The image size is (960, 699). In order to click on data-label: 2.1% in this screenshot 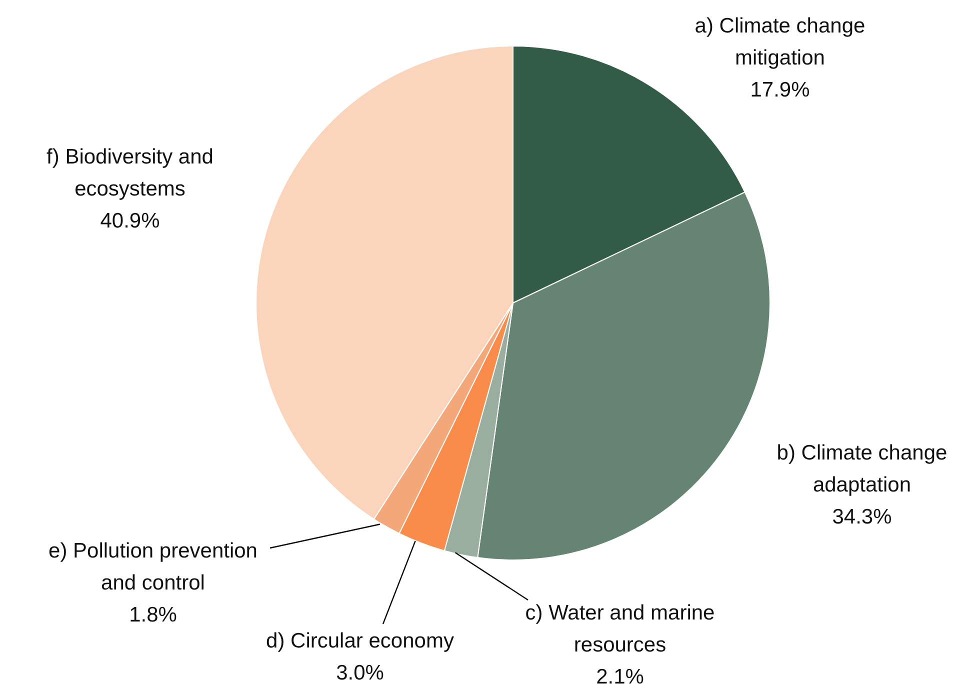, I will do `click(620, 676)`.